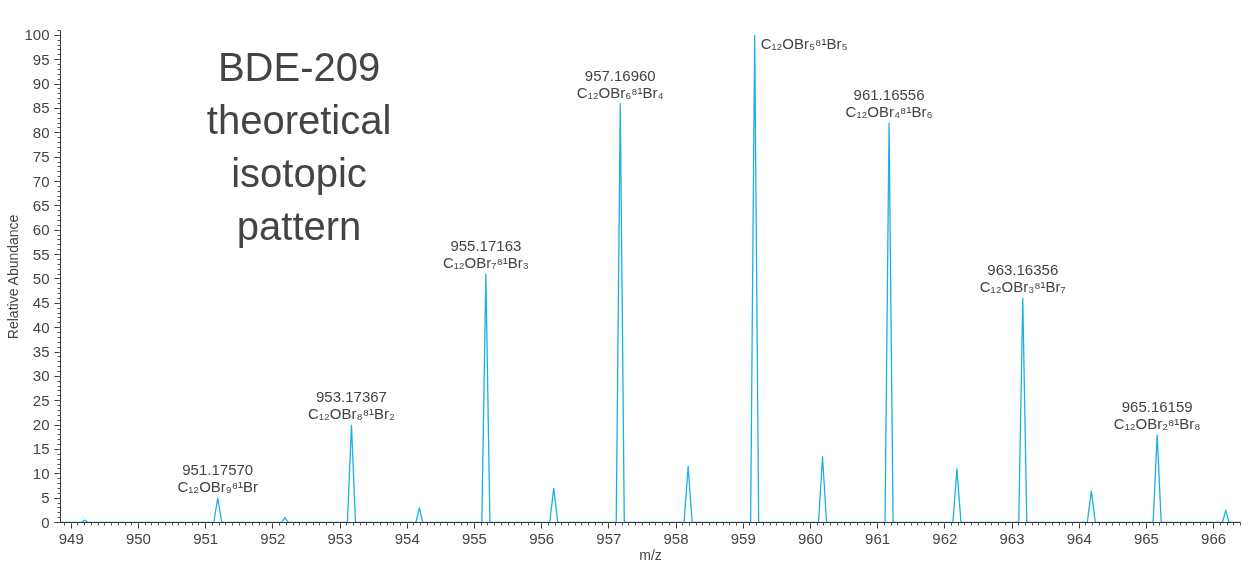 Image resolution: width=1255 pixels, height=569 pixels. I want to click on x-tick-label: 956, so click(542, 538).